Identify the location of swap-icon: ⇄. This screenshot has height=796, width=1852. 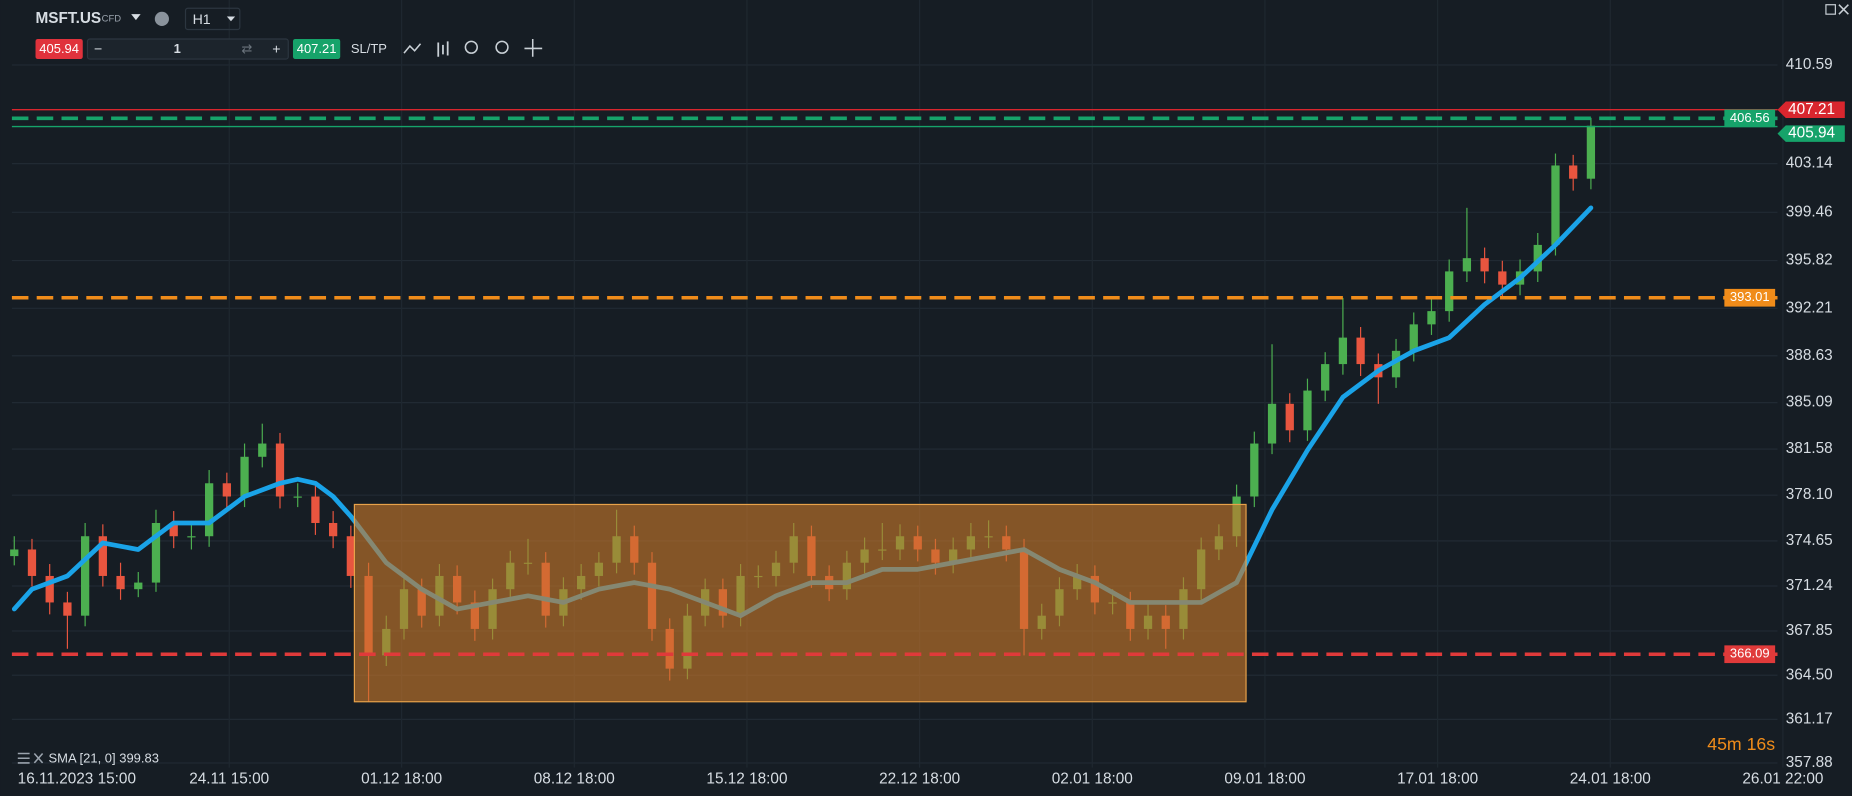
(246, 48).